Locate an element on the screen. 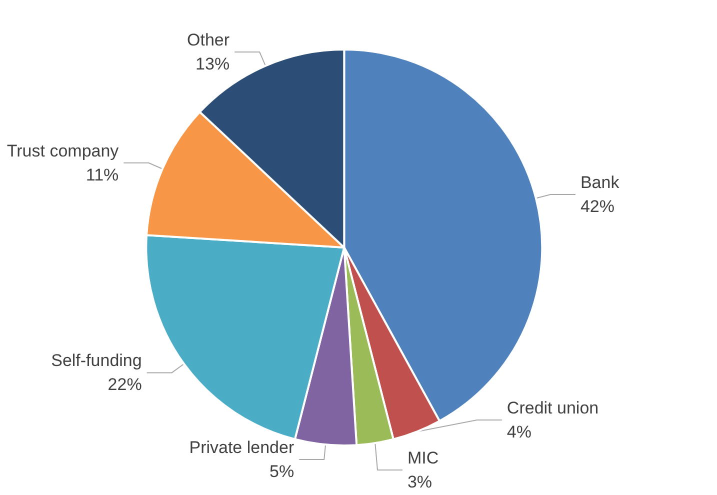 The height and width of the screenshot is (495, 717). slice-label: Bank is located at coordinates (600, 182).